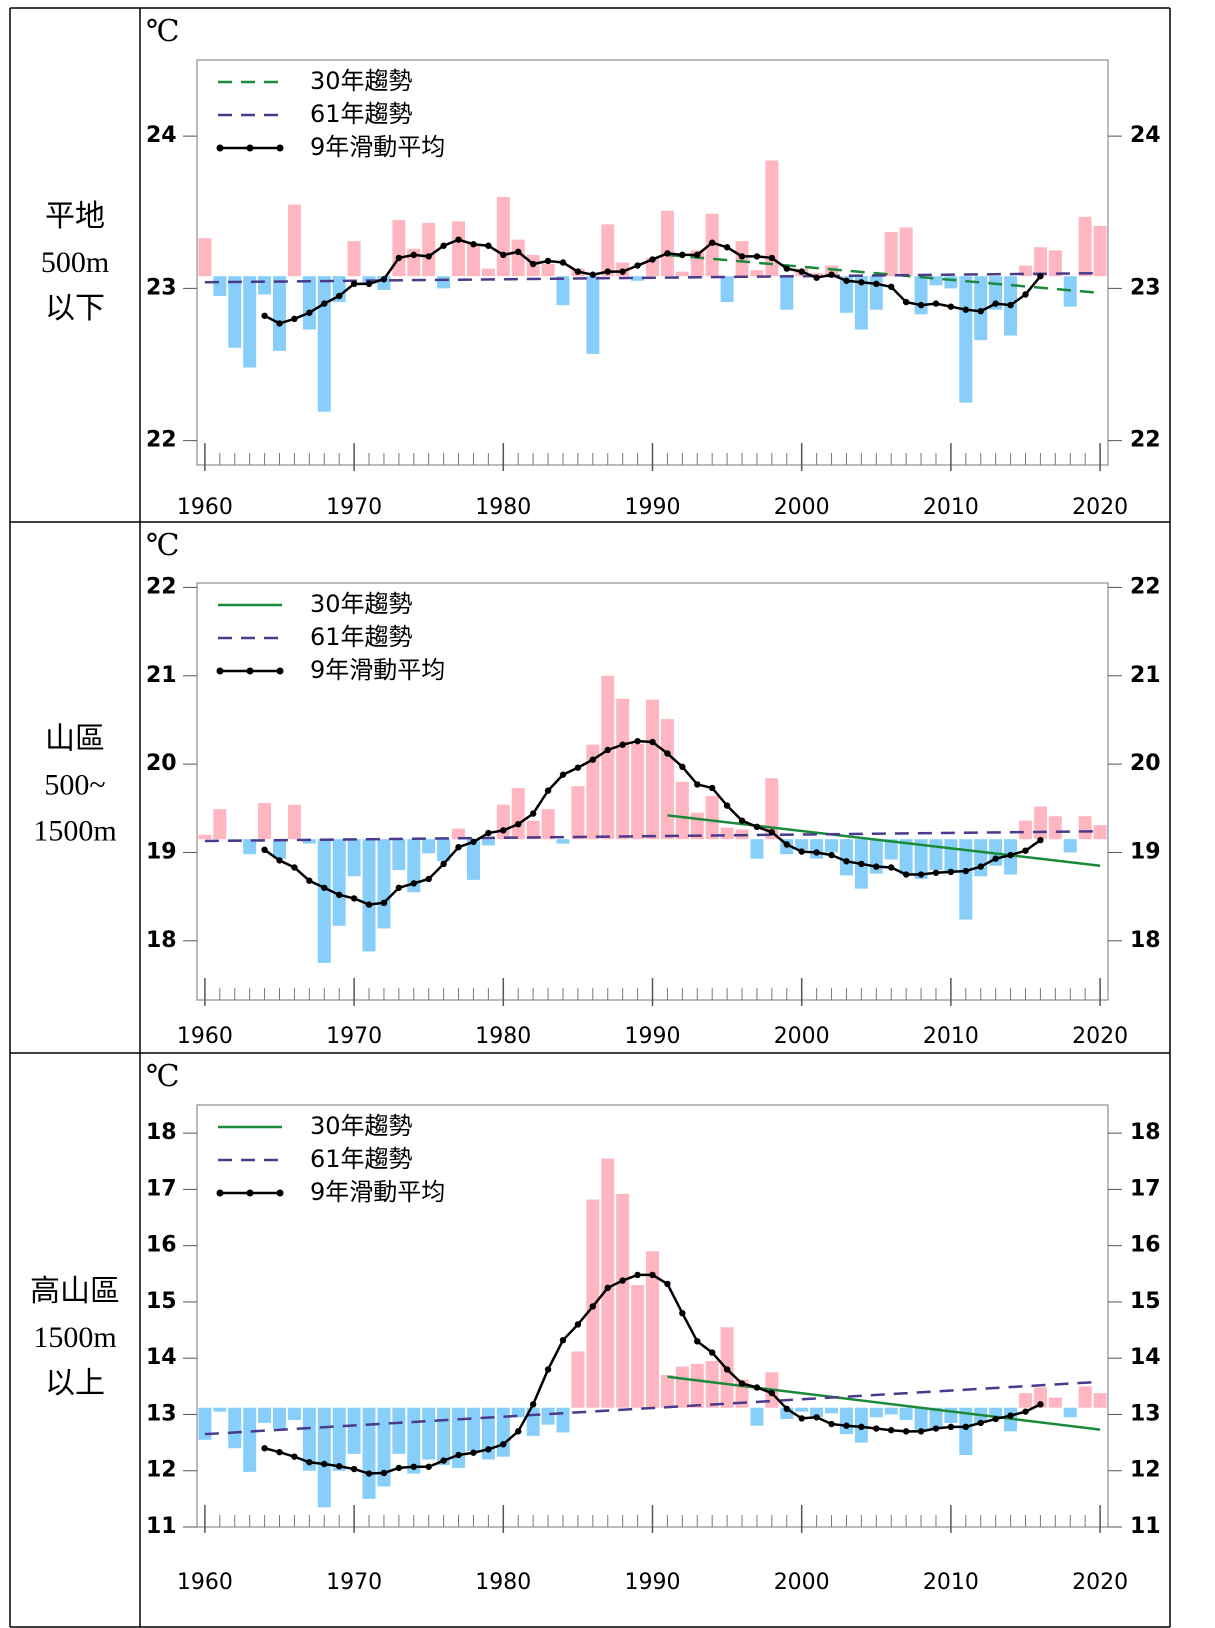 Image resolution: width=1215 pixels, height=1628 pixels. What do you see at coordinates (1145, 763) in the screenshot?
I see `y-tick-label: 20` at bounding box center [1145, 763].